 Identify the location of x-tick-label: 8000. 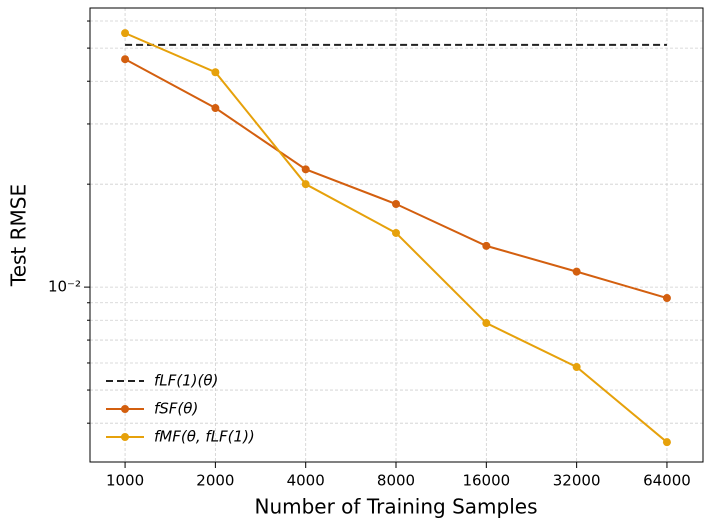
(396, 481).